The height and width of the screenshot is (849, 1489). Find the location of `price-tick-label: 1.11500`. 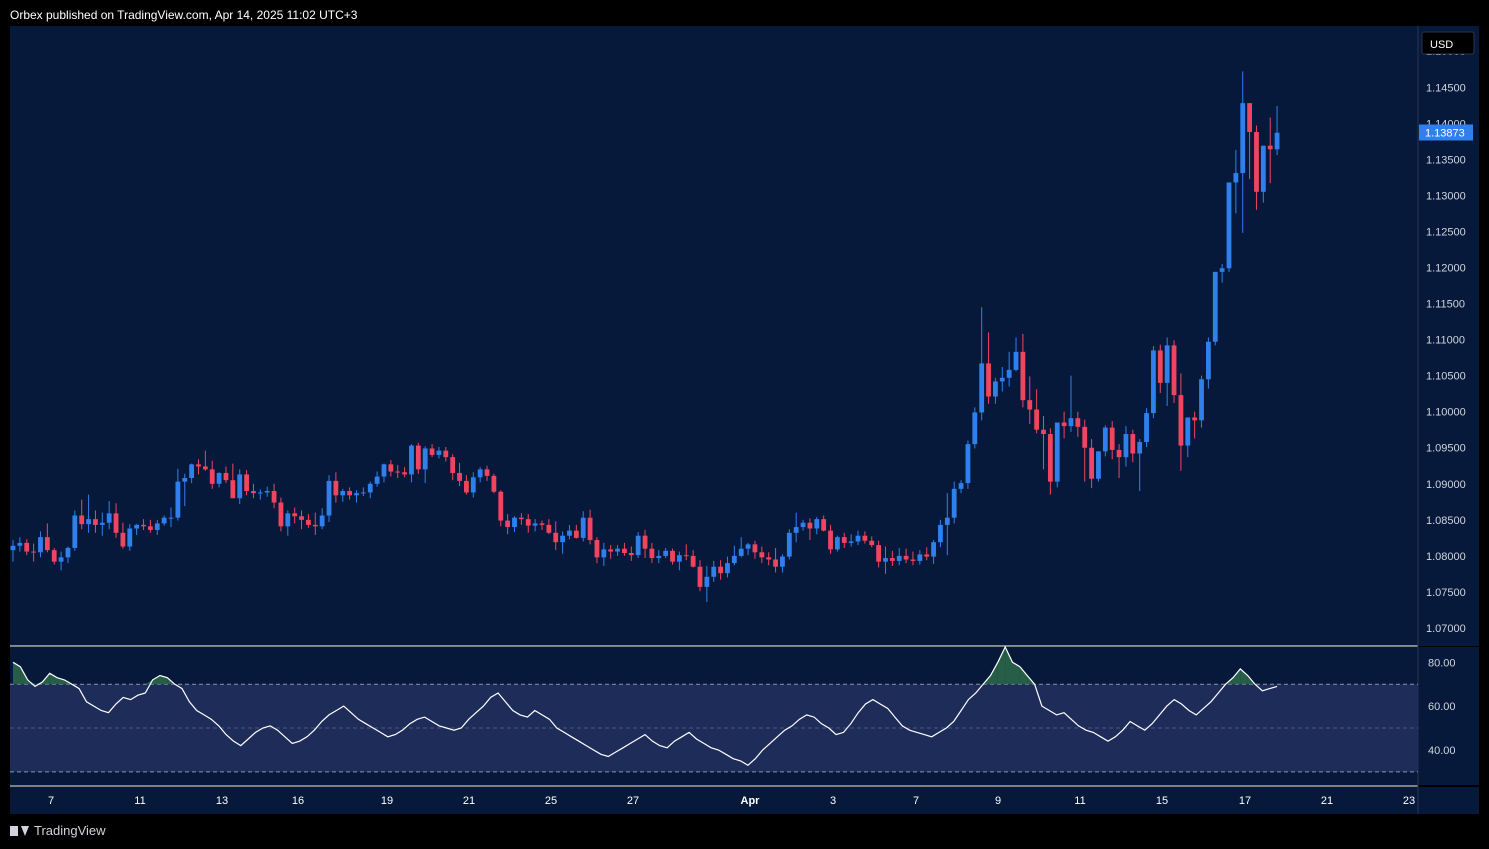

price-tick-label: 1.11500 is located at coordinates (1445, 305).